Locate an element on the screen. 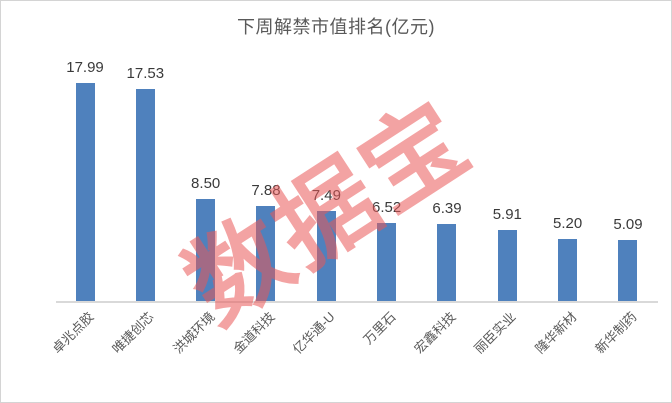  bar-value-label: 8.50 is located at coordinates (206, 183).